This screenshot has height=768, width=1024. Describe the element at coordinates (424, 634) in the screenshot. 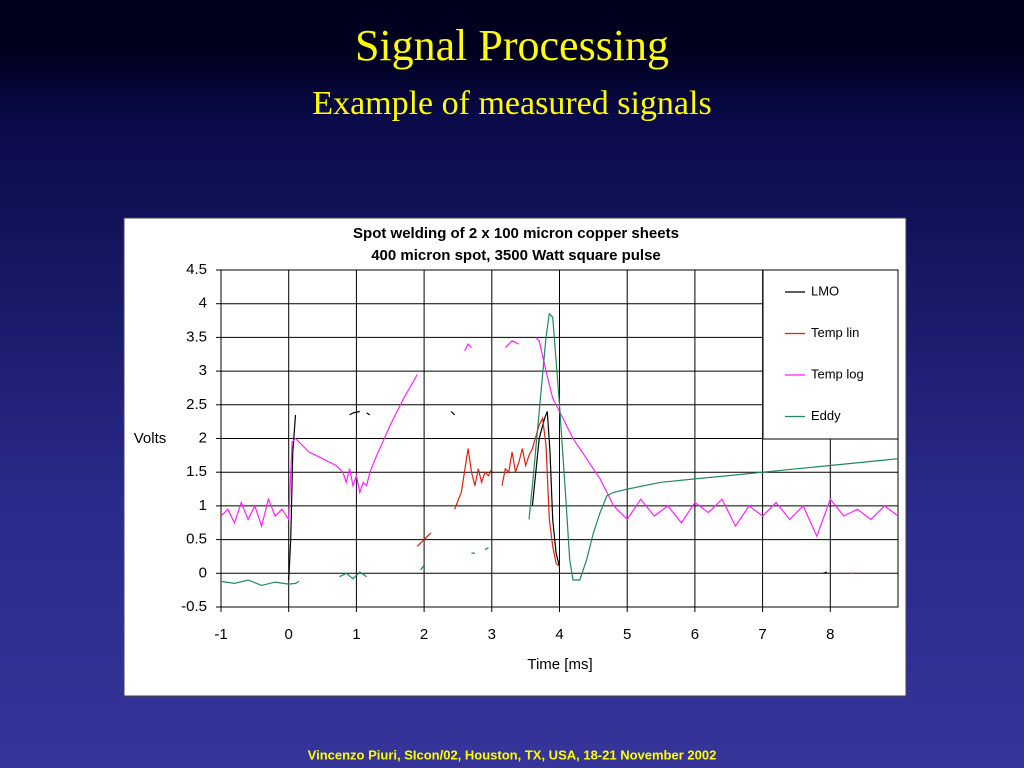

I see `x-tick-label: 2` at that location.